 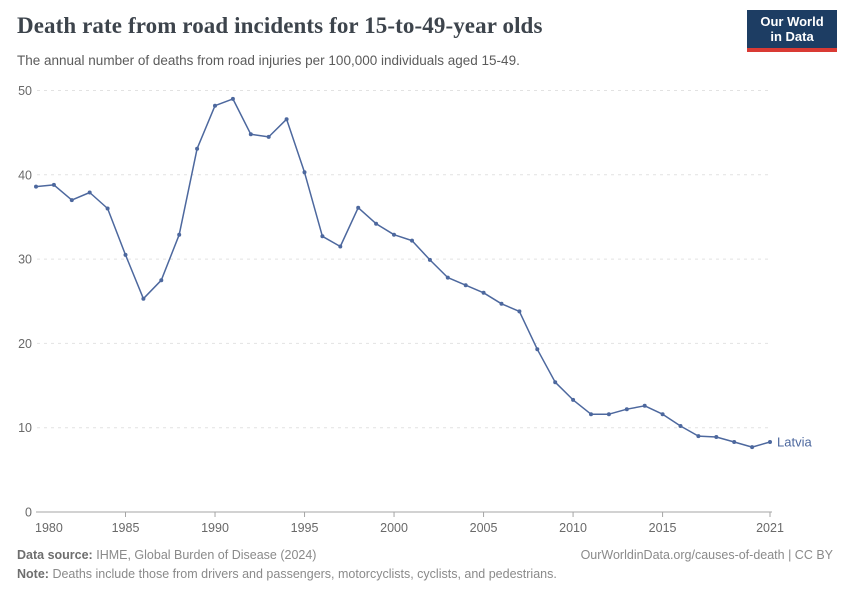 I want to click on y-tick-label-20: 20, so click(x=25, y=344).